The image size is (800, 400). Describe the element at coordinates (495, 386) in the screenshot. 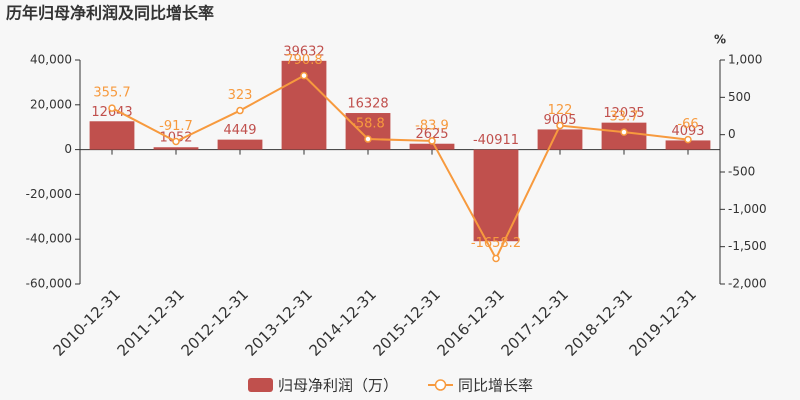

I see `legend-label: 同比增长率` at that location.